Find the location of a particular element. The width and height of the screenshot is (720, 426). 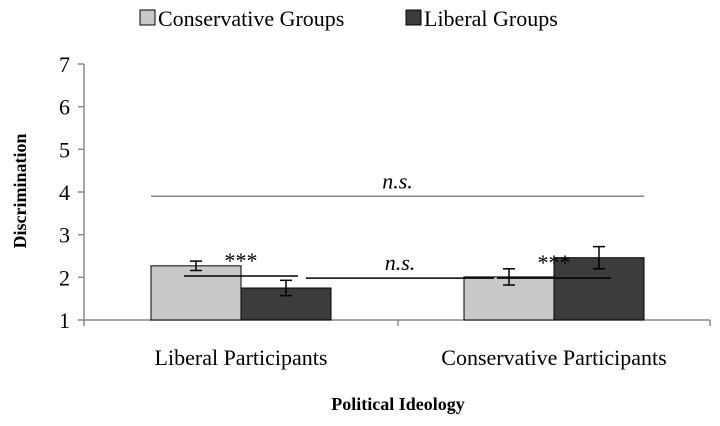

y-tick-label: 4 is located at coordinates (64, 192).